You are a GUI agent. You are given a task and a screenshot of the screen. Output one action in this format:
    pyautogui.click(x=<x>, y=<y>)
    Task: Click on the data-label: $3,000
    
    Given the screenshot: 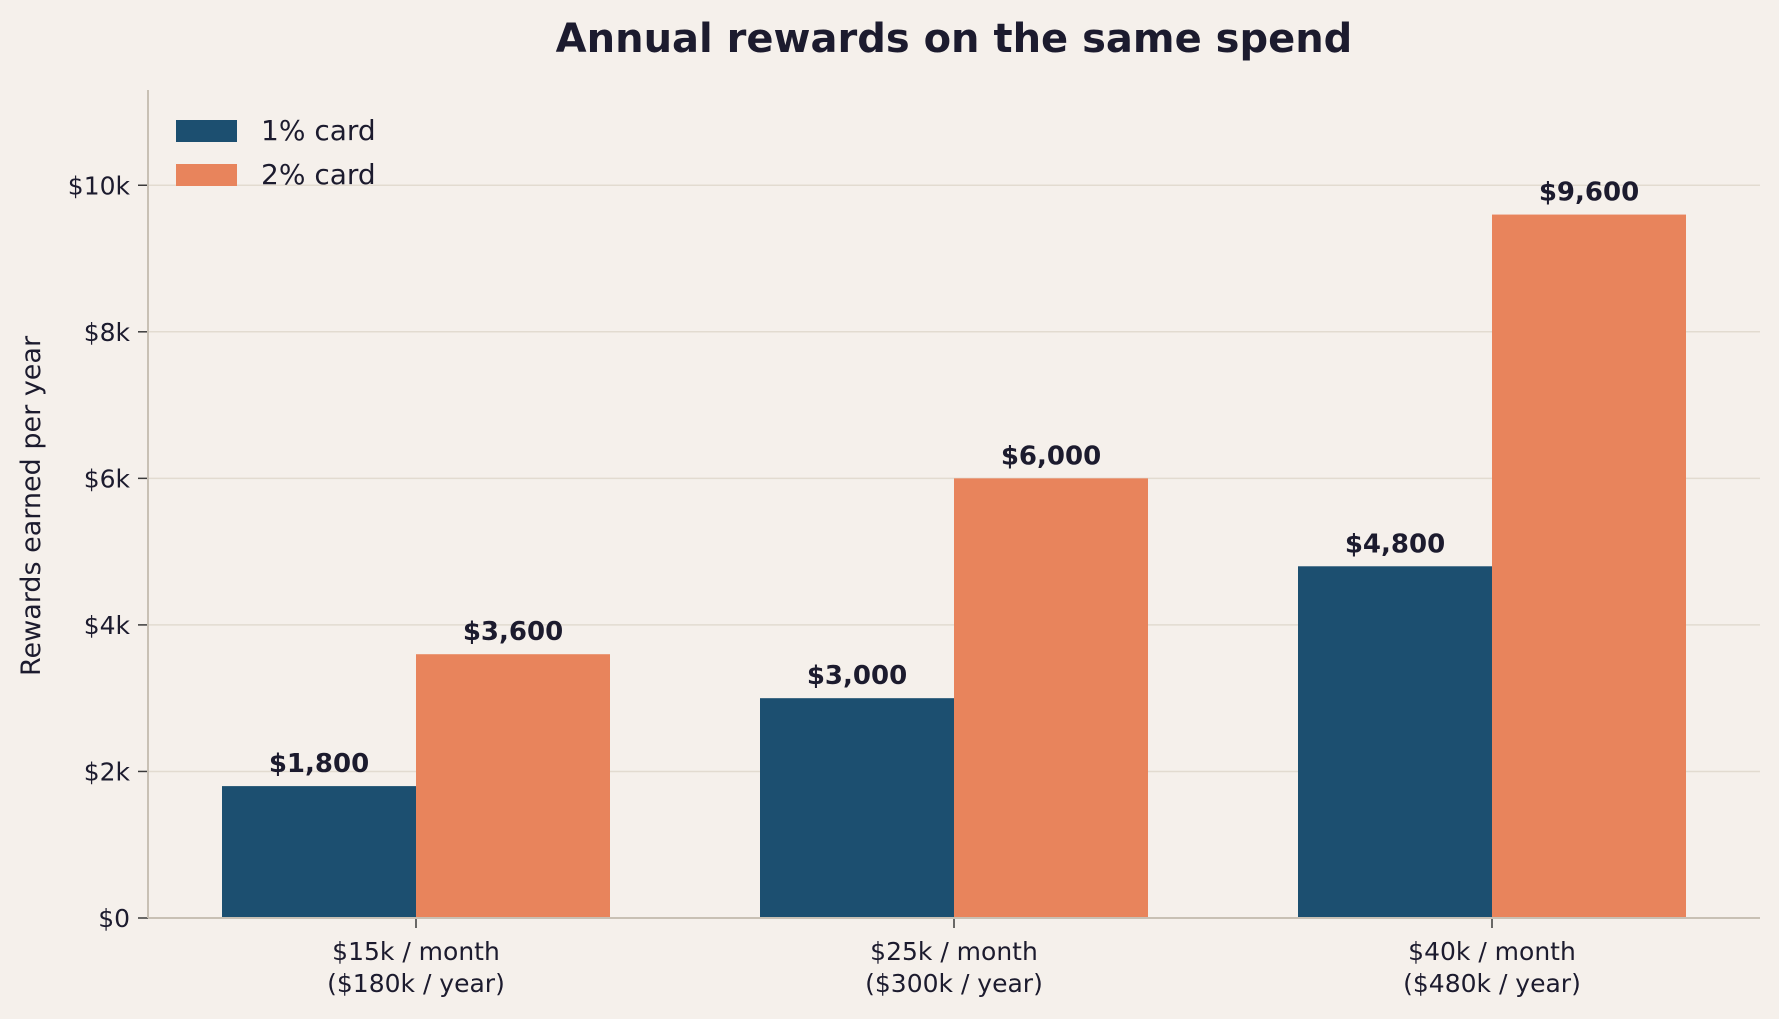 What is the action you would take?
    pyautogui.click(x=857, y=676)
    